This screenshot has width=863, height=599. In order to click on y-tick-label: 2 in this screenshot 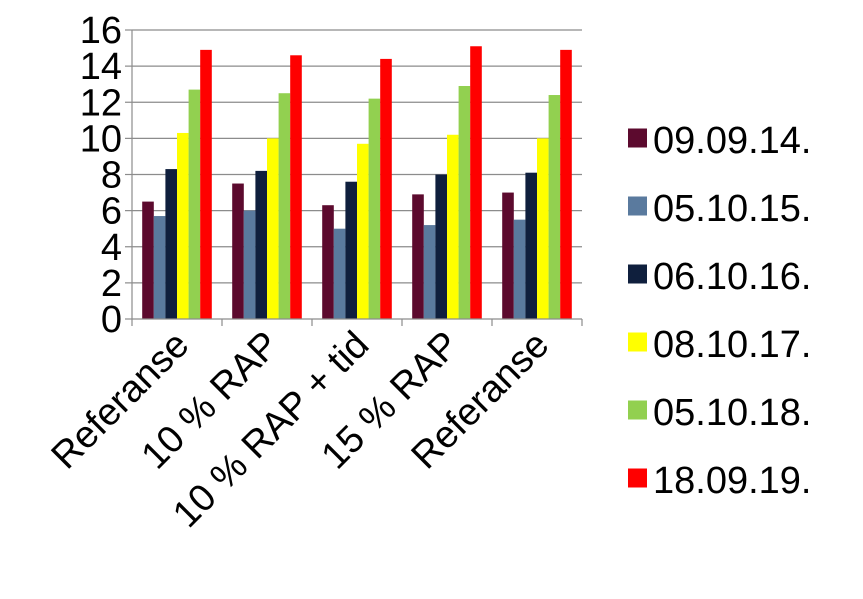, I will do `click(111, 284)`.